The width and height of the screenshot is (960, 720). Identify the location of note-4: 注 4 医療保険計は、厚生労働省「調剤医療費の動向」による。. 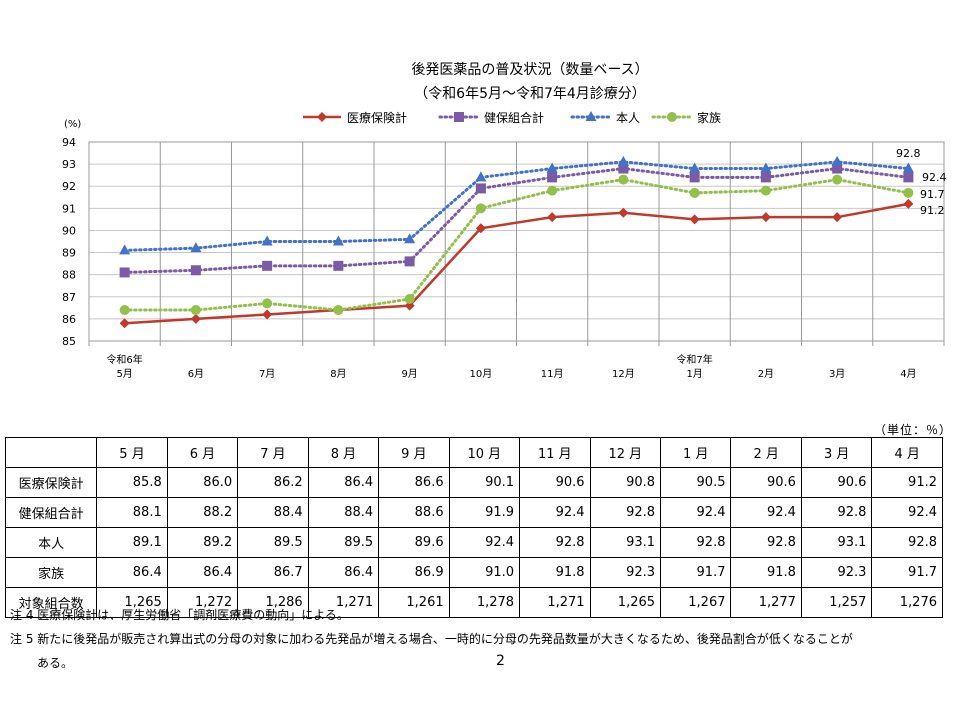
(179, 615).